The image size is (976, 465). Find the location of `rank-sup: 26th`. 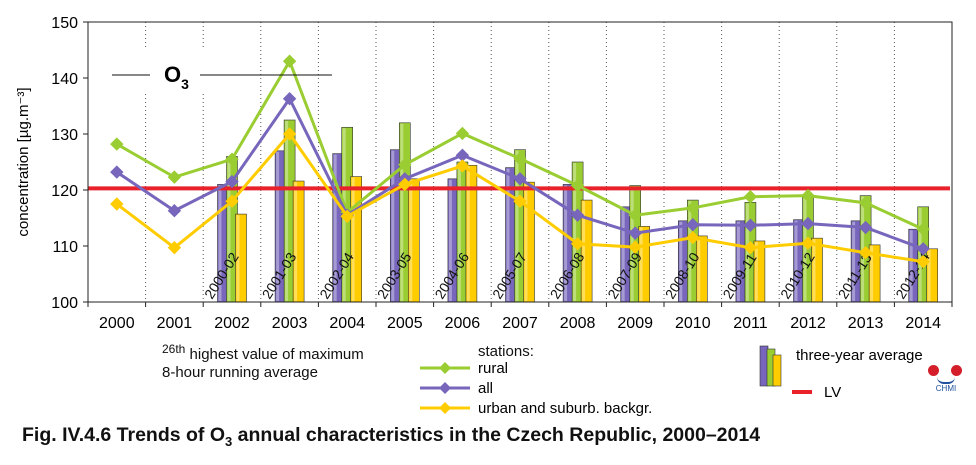

rank-sup: 26th is located at coordinates (174, 349).